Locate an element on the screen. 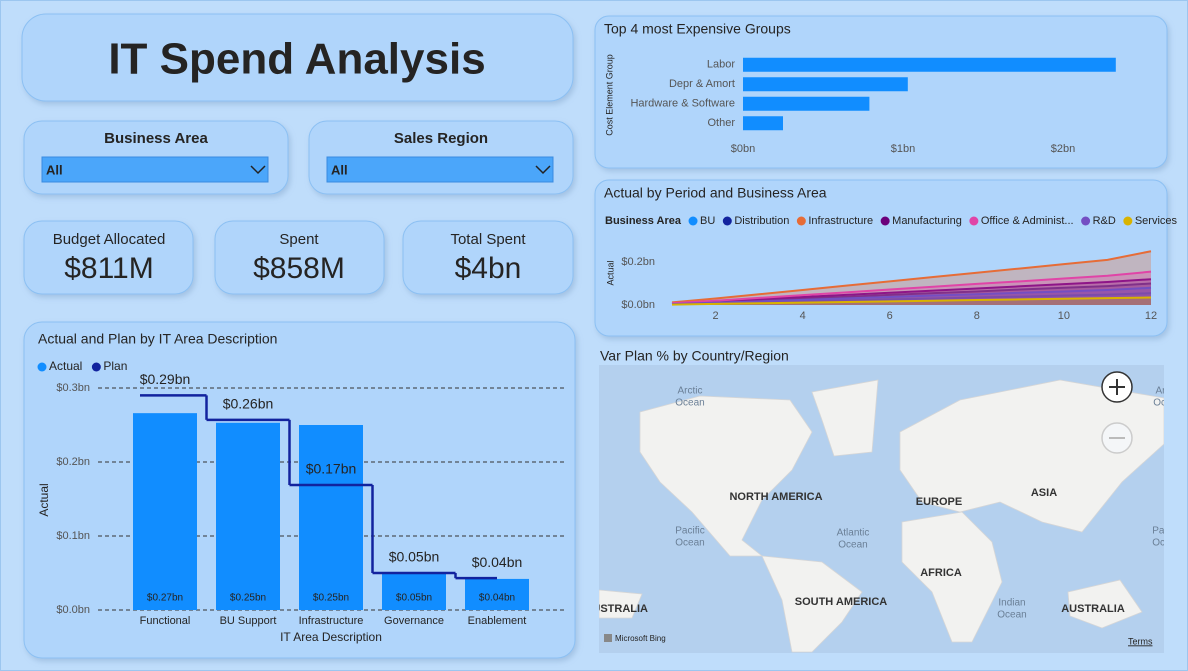 The width and height of the screenshot is (1188, 671). x-axis-title: IT Area Description is located at coordinates (331, 637).